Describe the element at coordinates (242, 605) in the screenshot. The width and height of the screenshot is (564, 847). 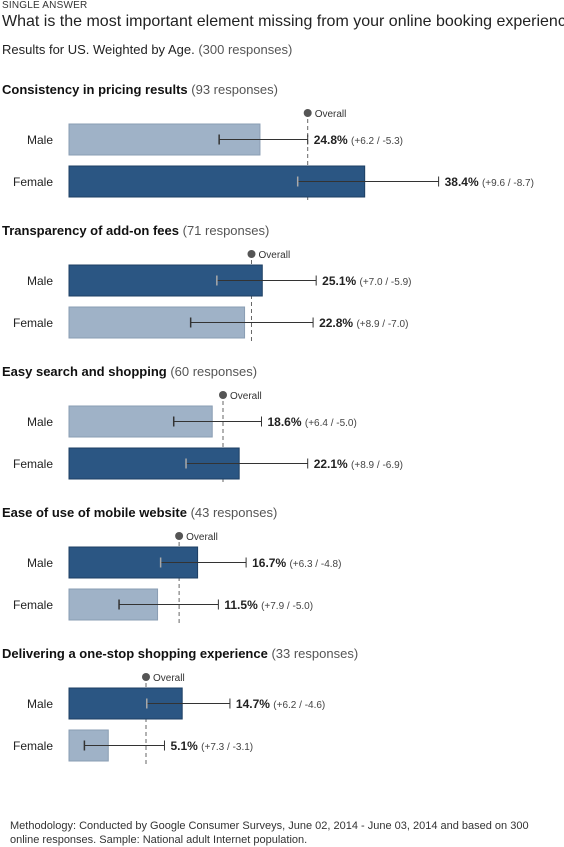
I see `bar-value: 11.5%` at that location.